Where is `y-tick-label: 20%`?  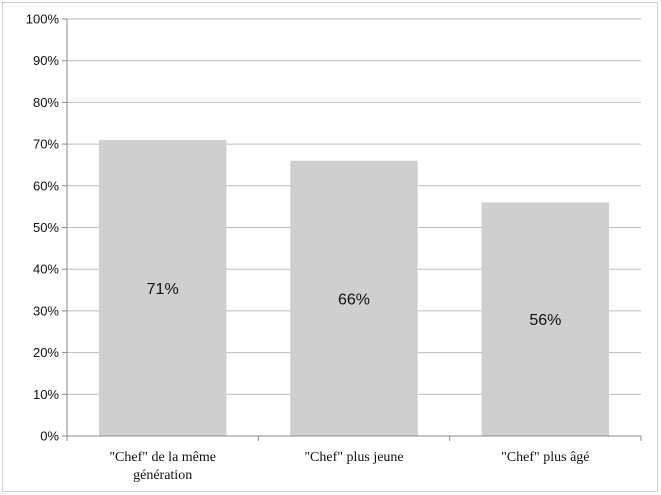
y-tick-label: 20% is located at coordinates (46, 352).